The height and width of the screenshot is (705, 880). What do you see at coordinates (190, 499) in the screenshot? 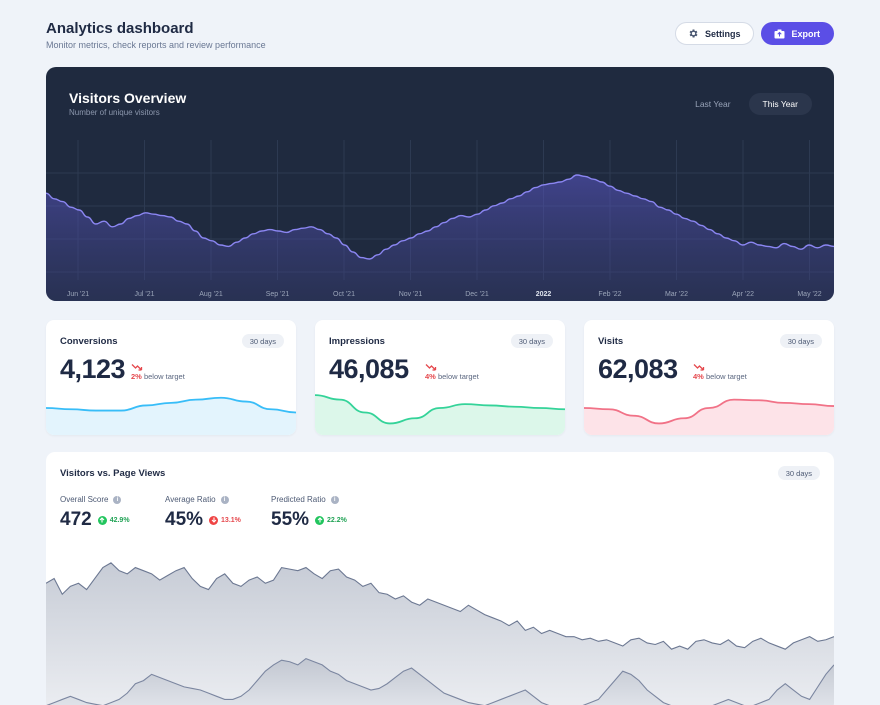
I see `metric-label: Average Ratio` at bounding box center [190, 499].